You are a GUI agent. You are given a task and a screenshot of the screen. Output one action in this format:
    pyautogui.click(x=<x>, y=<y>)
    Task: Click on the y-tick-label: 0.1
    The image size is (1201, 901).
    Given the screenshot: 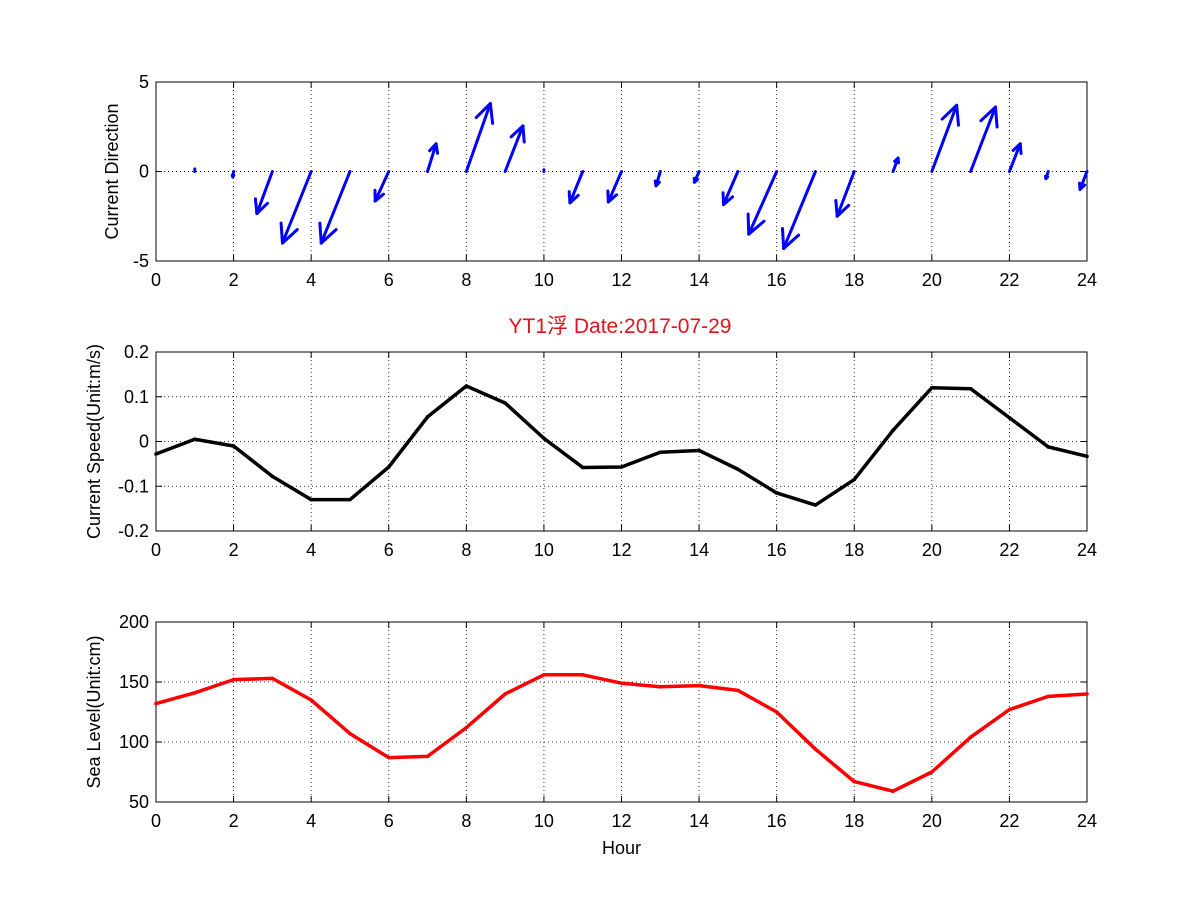 What is the action you would take?
    pyautogui.click(x=136, y=397)
    